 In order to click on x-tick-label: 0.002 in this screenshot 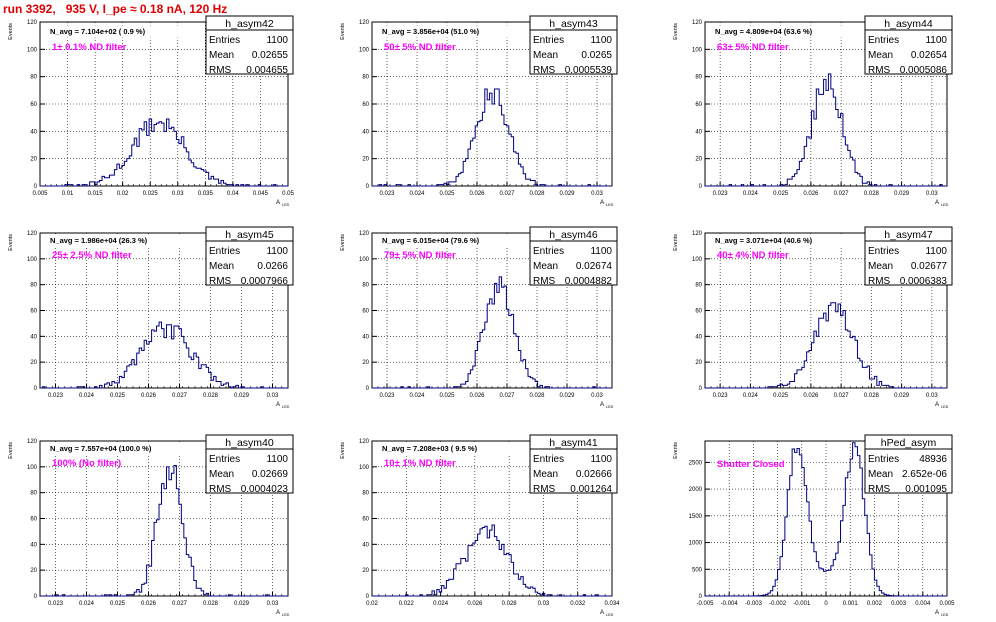, I will do `click(875, 604)`.